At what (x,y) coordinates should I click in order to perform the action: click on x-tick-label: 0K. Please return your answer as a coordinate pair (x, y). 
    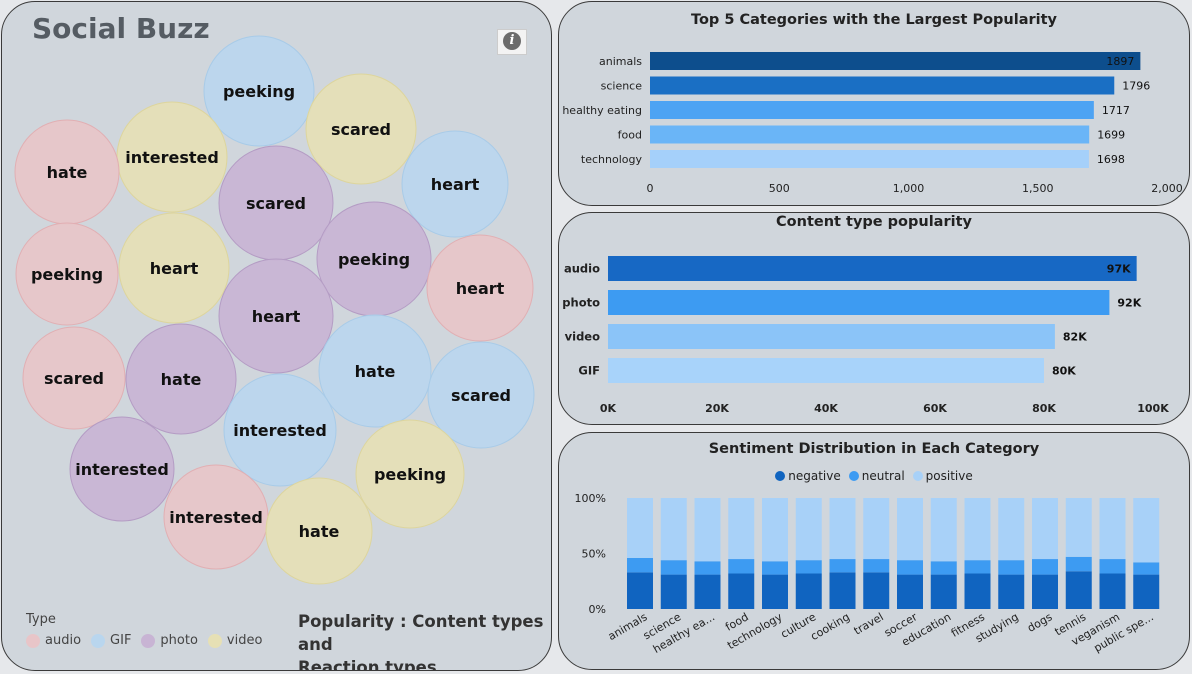
    Looking at the image, I should click on (608, 408).